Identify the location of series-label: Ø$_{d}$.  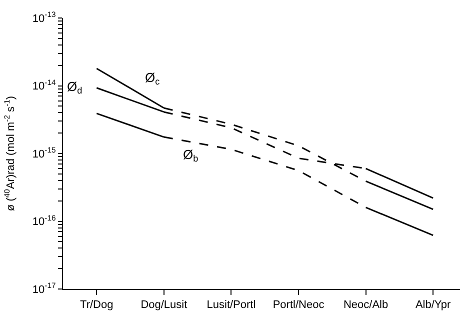
(74, 87).